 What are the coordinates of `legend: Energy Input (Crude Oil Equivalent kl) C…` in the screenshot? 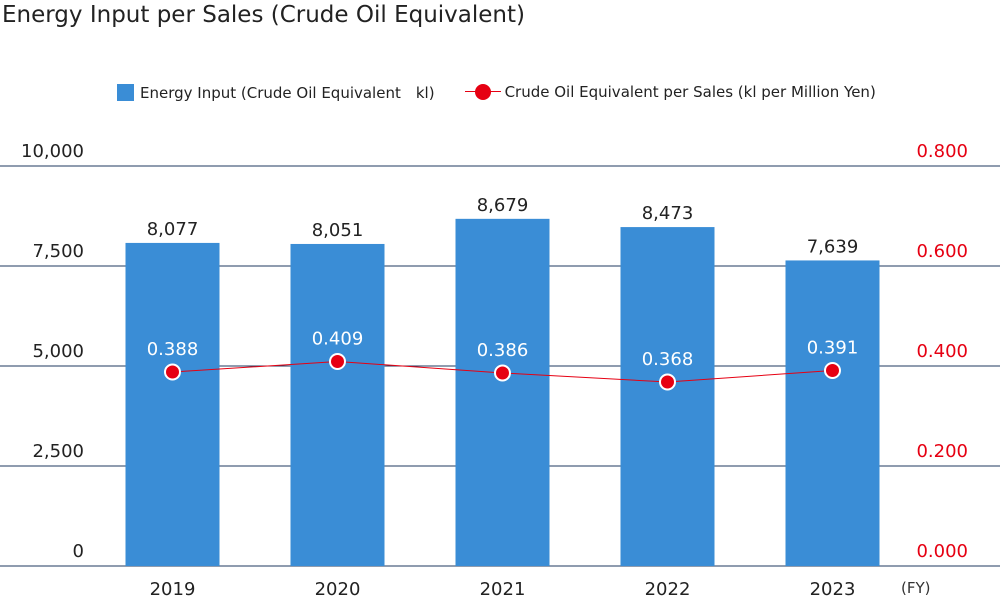 It's located at (496, 92).